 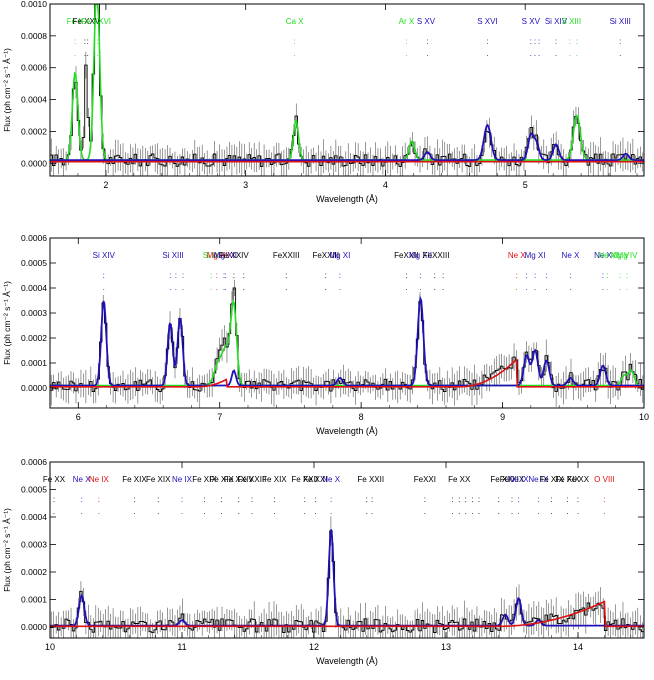 I want to click on x-tick-label: 6, so click(x=78, y=417).